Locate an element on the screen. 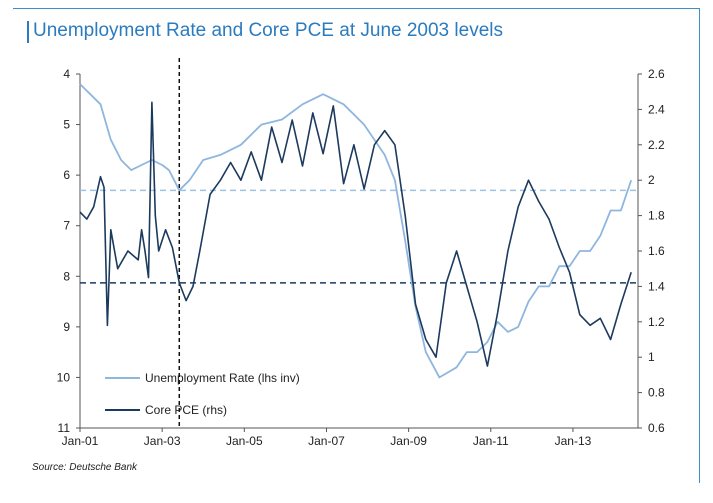 The image size is (713, 503). left-tick-label: 7 is located at coordinates (66, 226).